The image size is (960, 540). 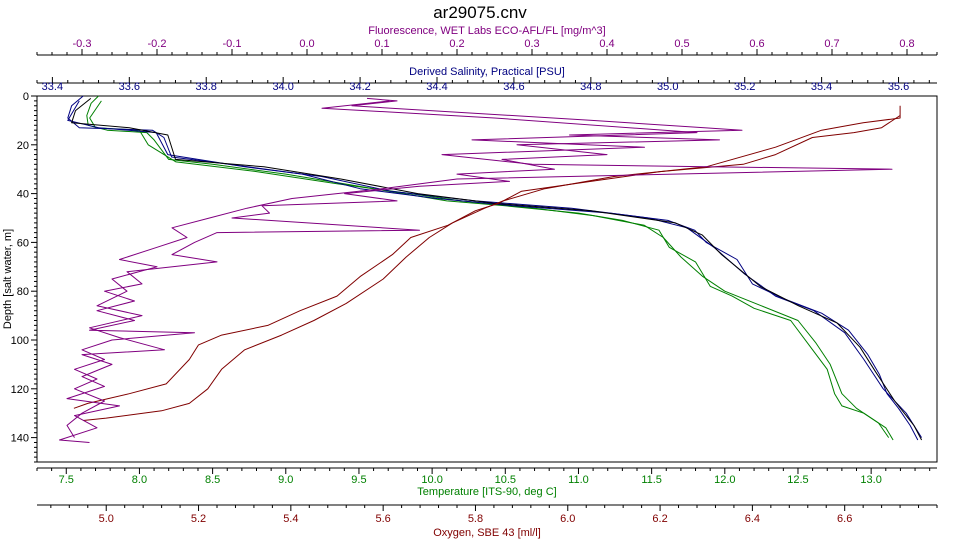 I want to click on y-tick-label: 60, so click(x=23, y=243).